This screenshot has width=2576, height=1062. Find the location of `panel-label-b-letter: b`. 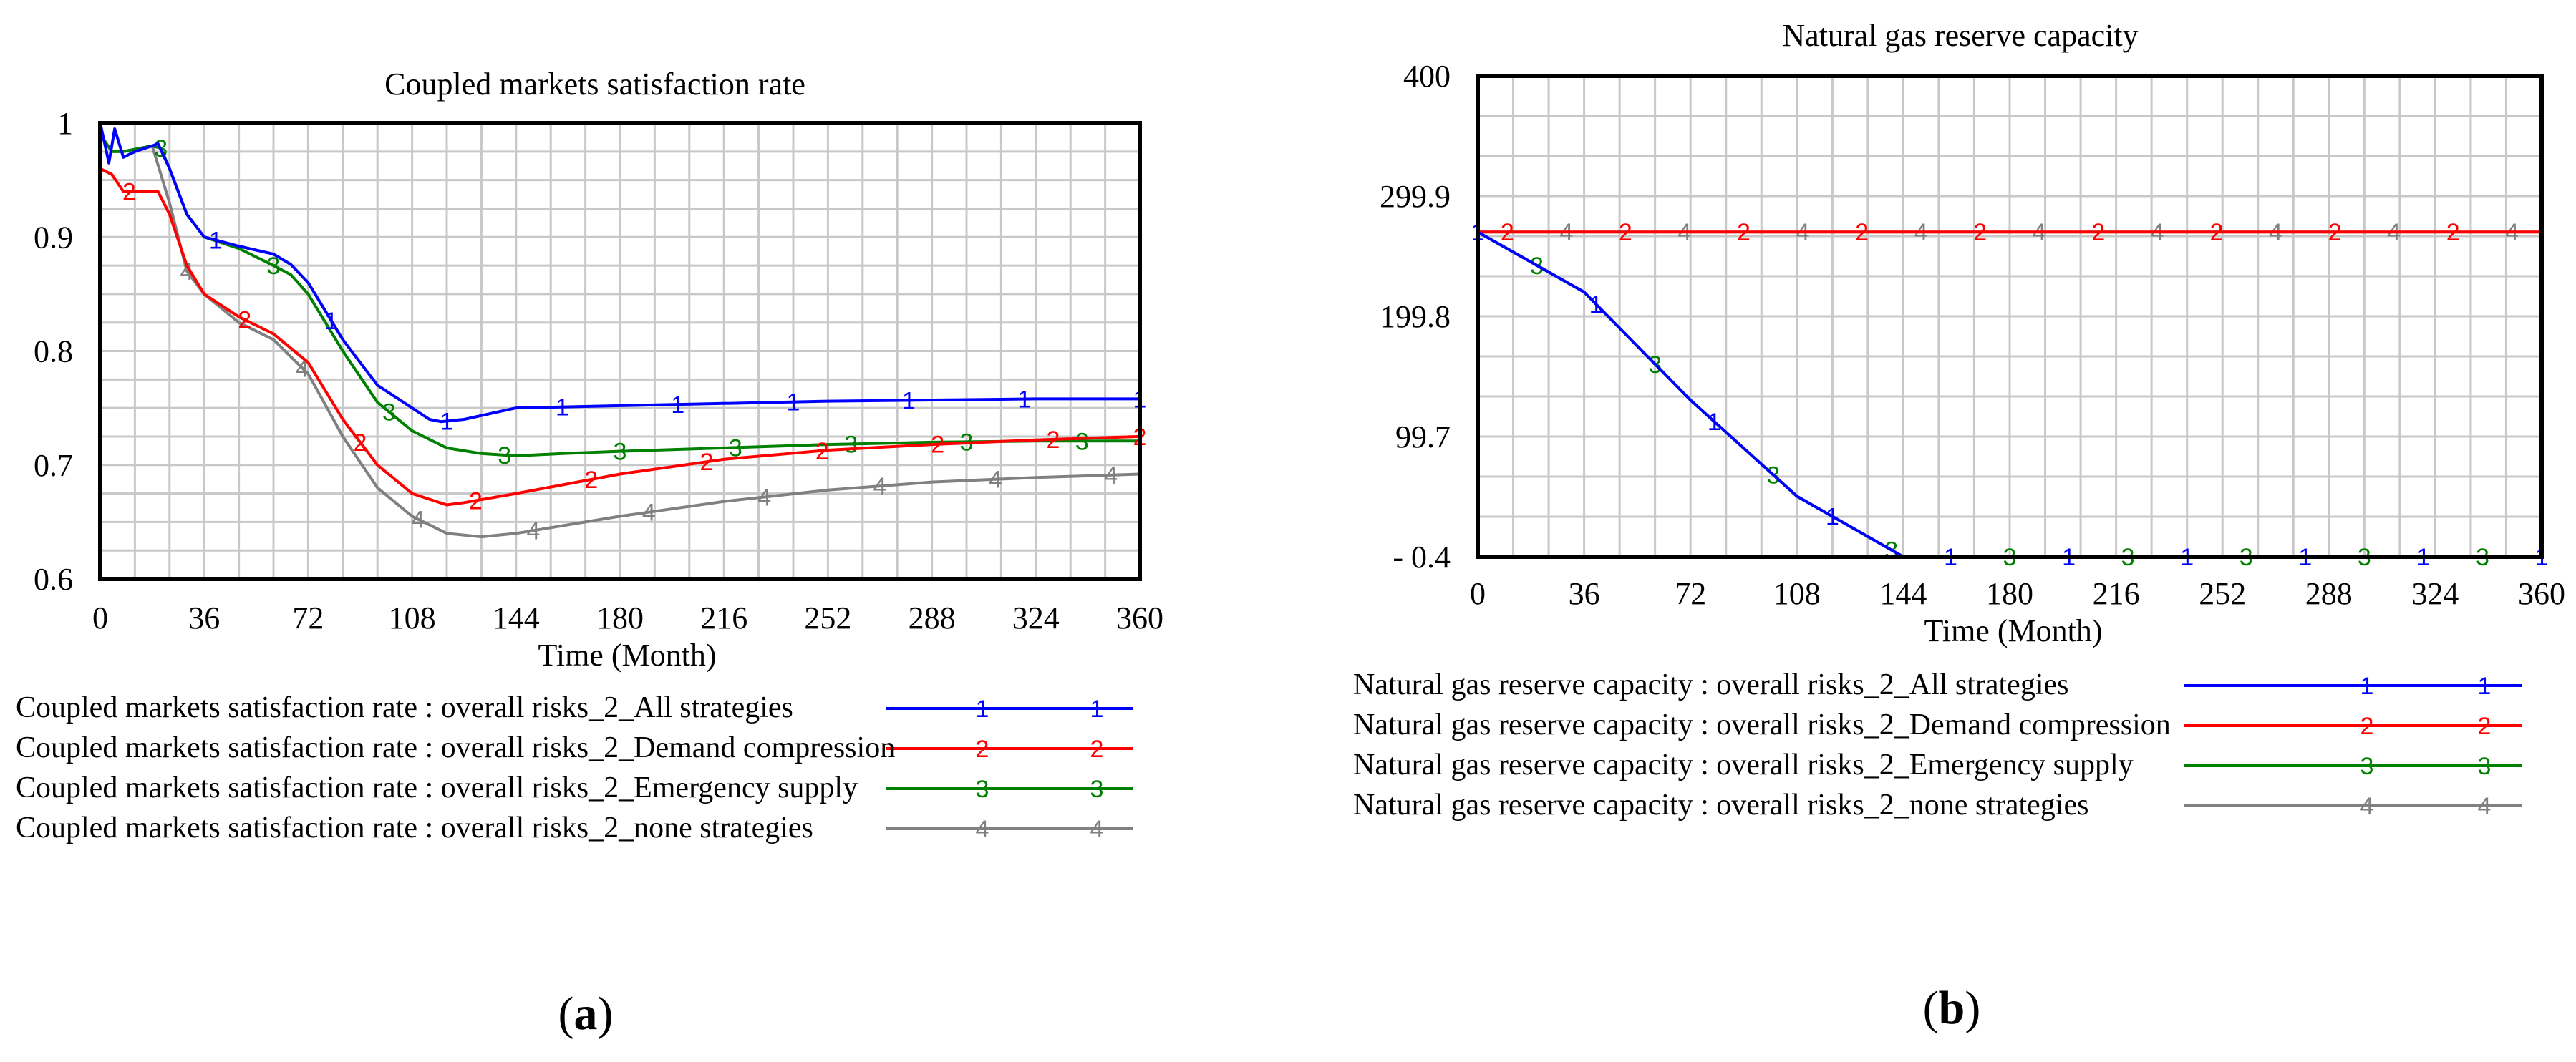

panel-label-b-letter: b is located at coordinates (1952, 1008).